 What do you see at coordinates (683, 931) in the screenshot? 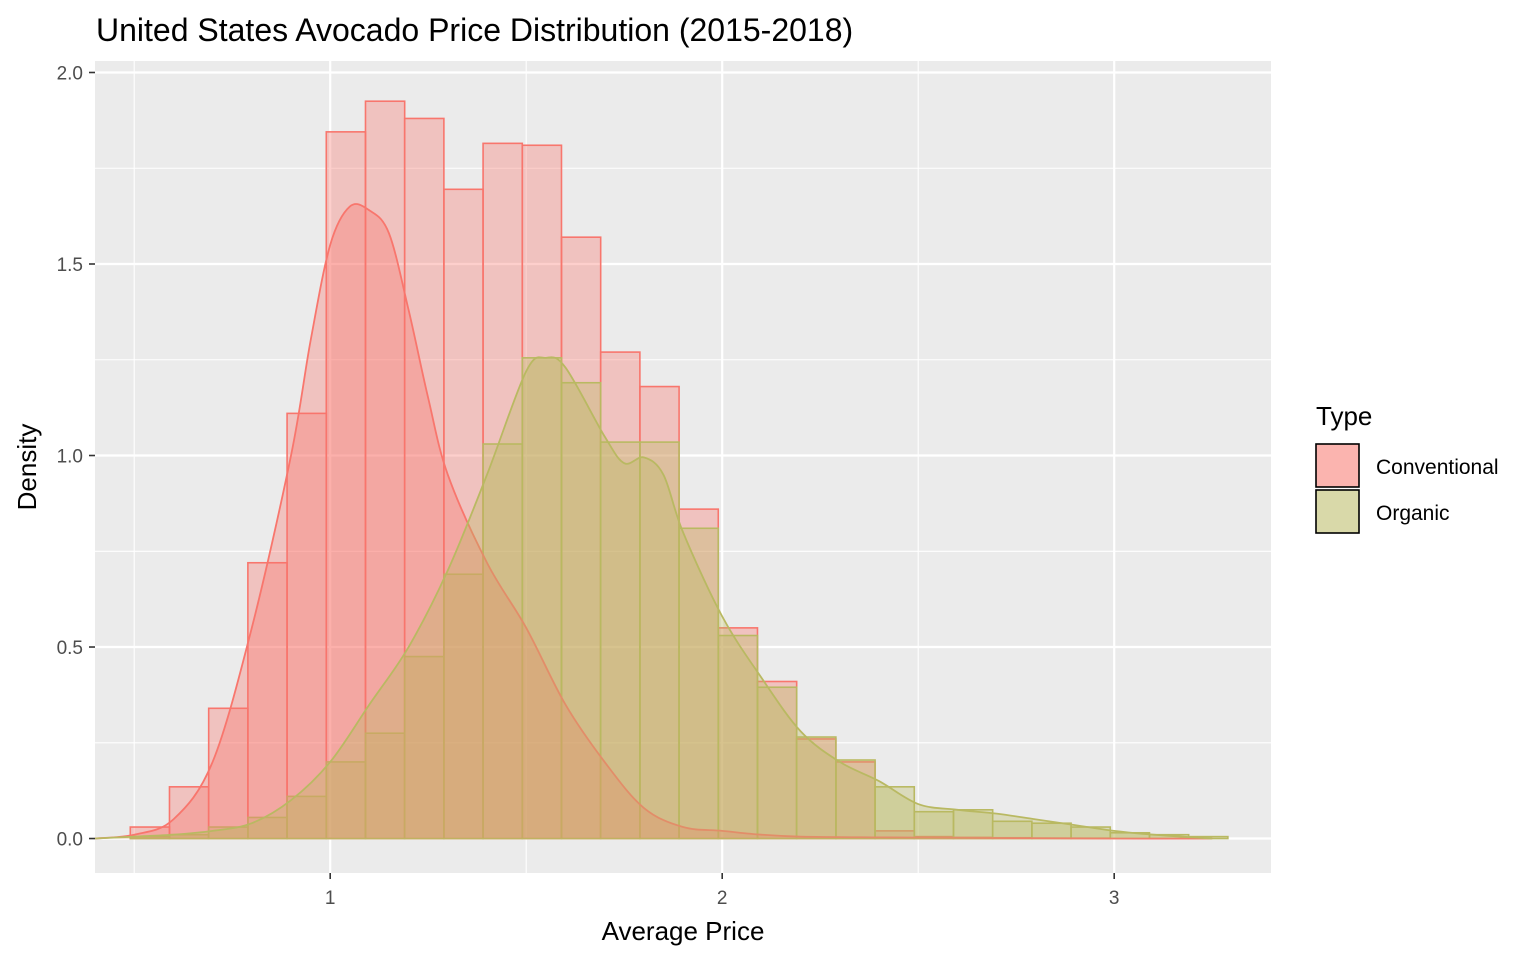
I see `x-axis-title: Average Price` at bounding box center [683, 931].